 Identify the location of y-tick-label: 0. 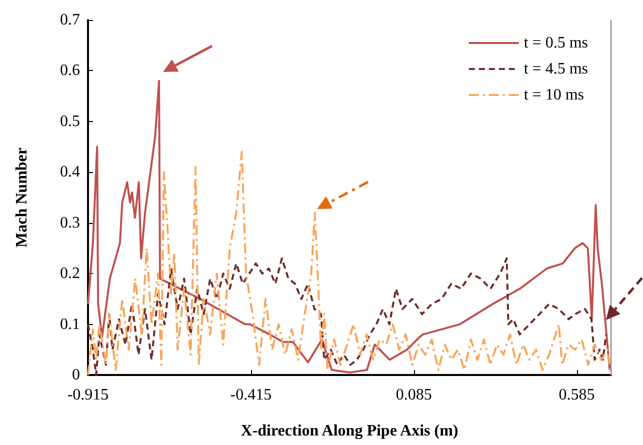
(76, 375).